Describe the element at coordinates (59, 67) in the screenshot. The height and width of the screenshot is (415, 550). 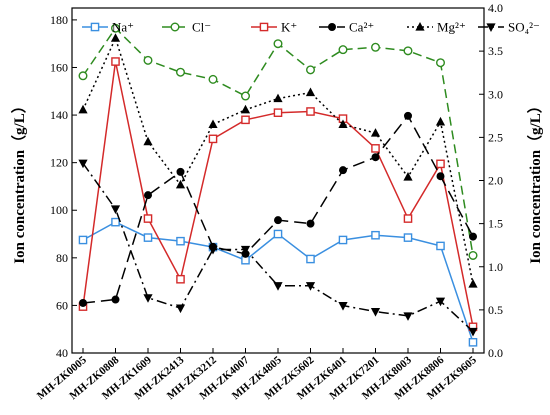
I see `left-tick-label: 160` at that location.